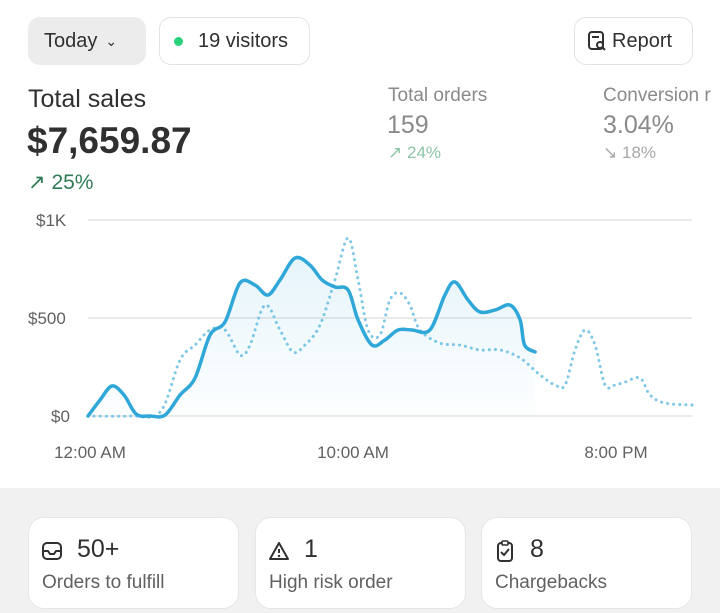 Image resolution: width=720 pixels, height=613 pixels. Describe the element at coordinates (133, 563) in the screenshot. I see `orders-to-fulfill-card: 50+ Orders to fulfill` at that location.